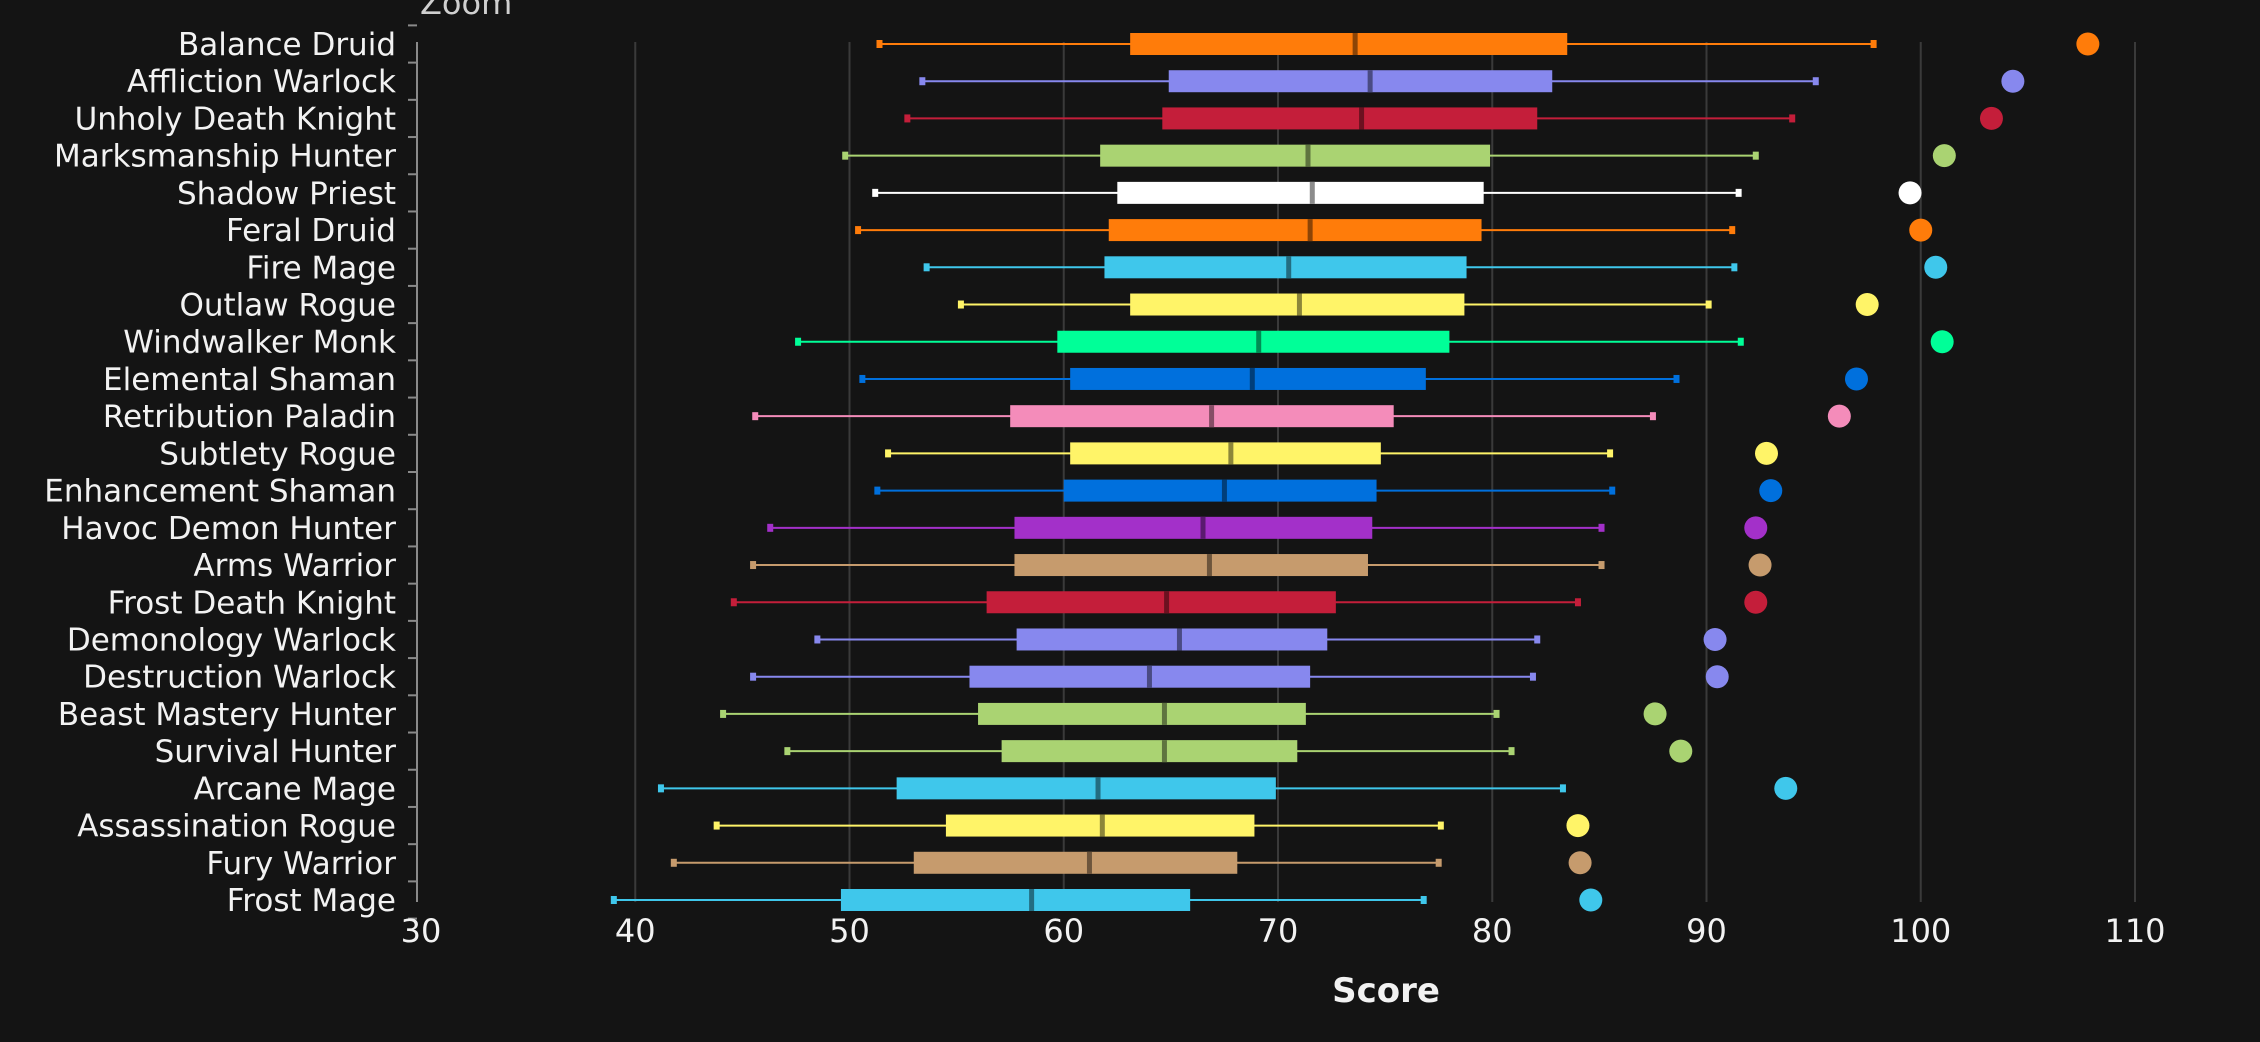 This screenshot has width=2260, height=1042. I want to click on x-tick-label: 90, so click(1706, 931).